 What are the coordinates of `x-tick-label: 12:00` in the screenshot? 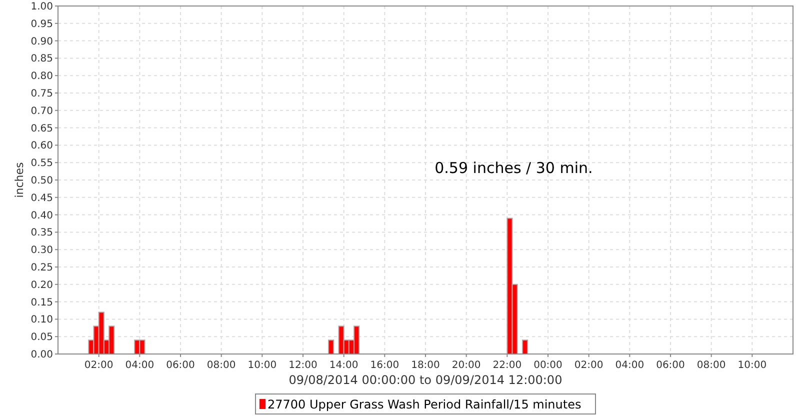 It's located at (303, 365).